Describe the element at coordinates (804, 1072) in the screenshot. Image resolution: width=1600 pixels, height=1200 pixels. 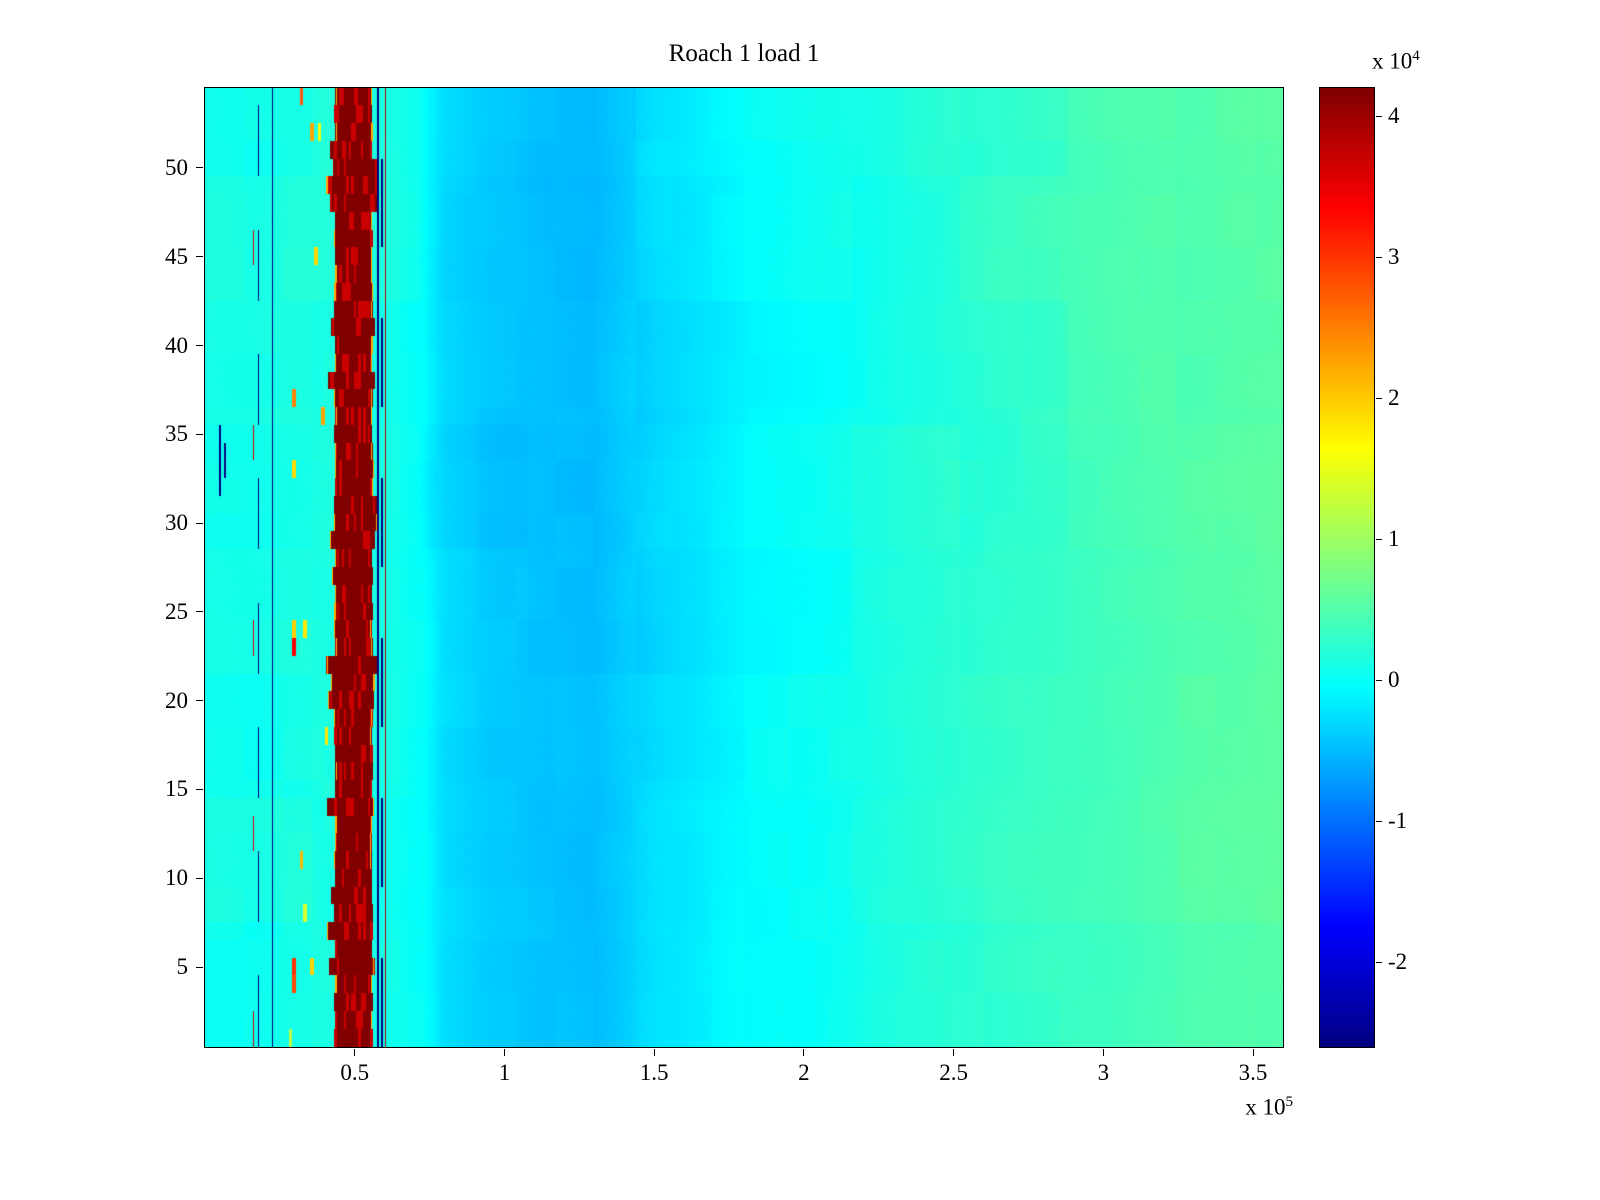
I see `x-tick-label: 2` at that location.